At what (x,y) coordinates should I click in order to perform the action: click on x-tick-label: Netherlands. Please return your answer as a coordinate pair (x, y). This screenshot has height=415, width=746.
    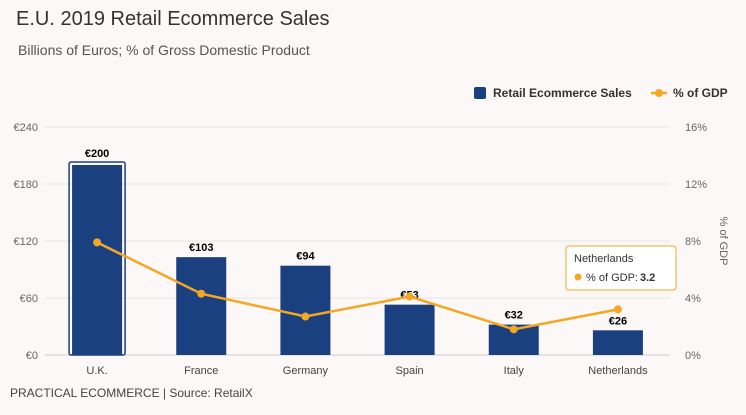
    Looking at the image, I should click on (618, 371).